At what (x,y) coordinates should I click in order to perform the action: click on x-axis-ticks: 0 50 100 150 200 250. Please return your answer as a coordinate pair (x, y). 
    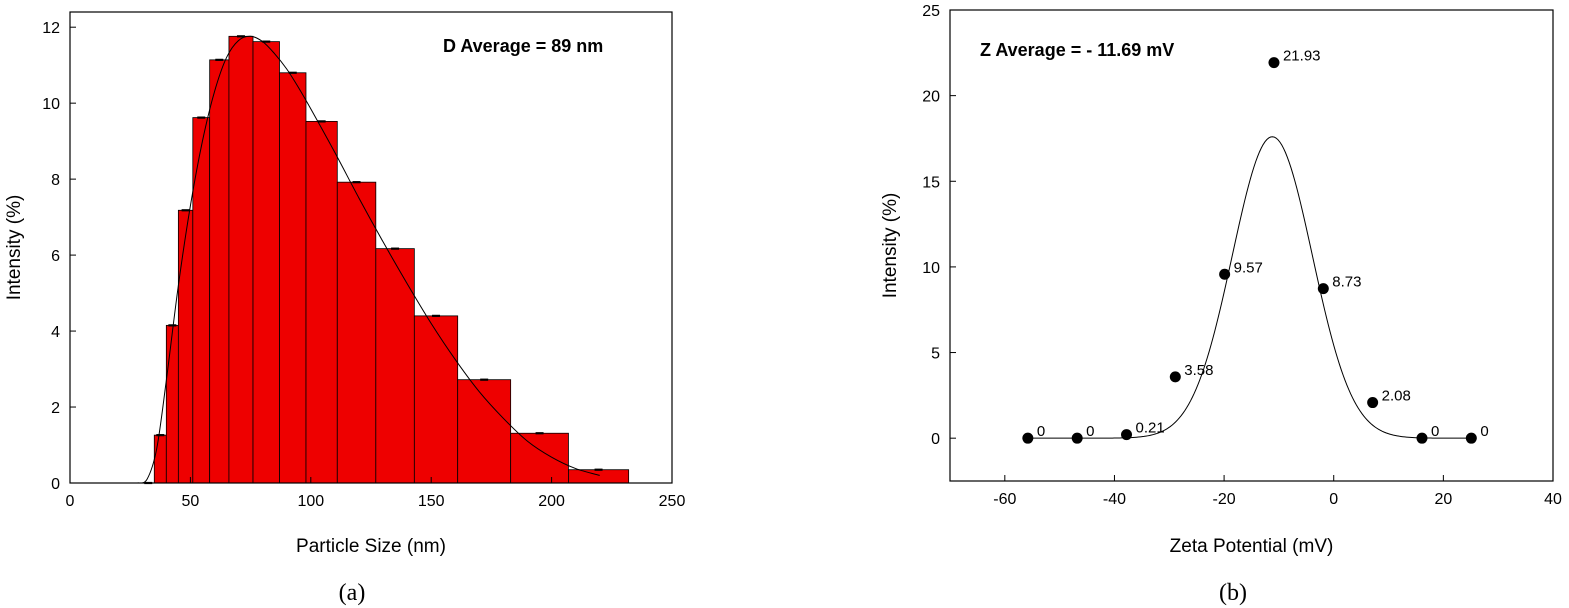
    Looking at the image, I should click on (376, 493).